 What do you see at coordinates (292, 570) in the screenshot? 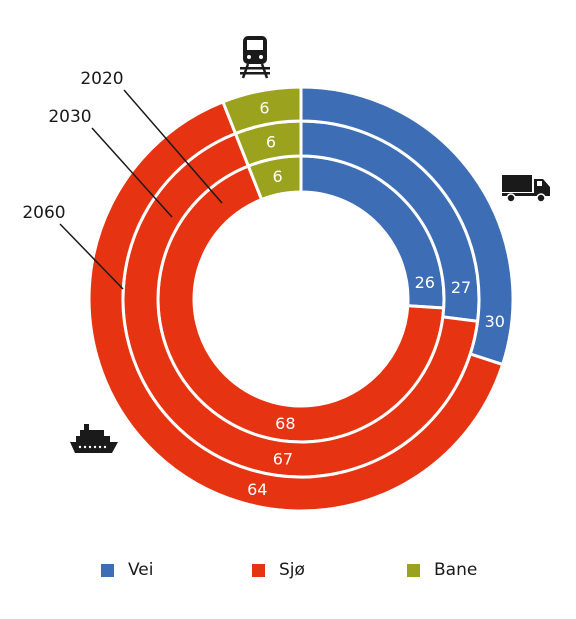
I see `legend-label-sjo: Sjø` at bounding box center [292, 570].